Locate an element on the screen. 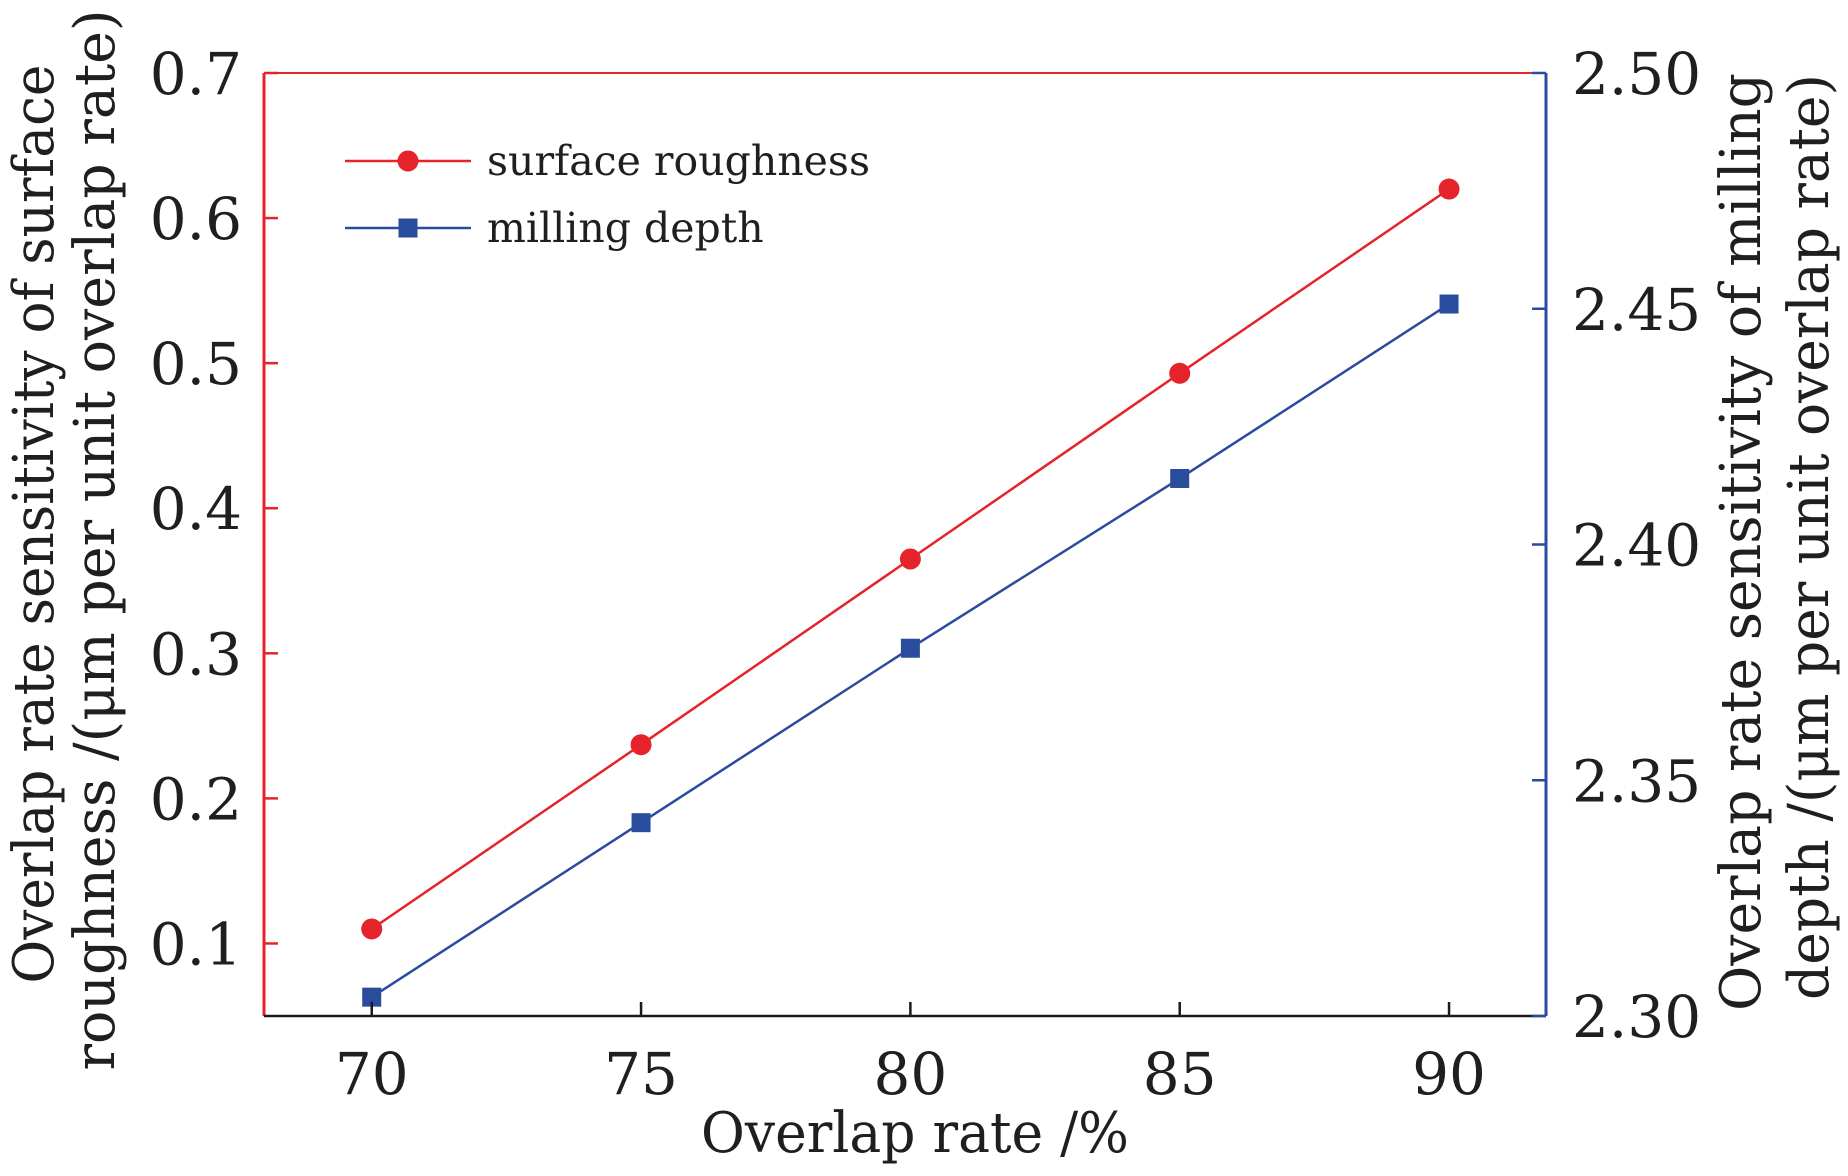 The height and width of the screenshot is (1176, 1848). left-y-tick-label: 0.1 is located at coordinates (196, 944).